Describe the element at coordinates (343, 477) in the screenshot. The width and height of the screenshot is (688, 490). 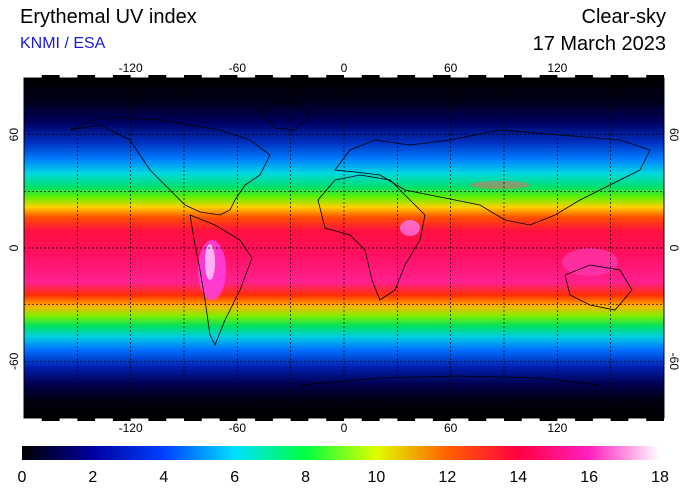
I see `colorbar-labels: 0 2 4 6 8 10 12 14 16 18` at that location.